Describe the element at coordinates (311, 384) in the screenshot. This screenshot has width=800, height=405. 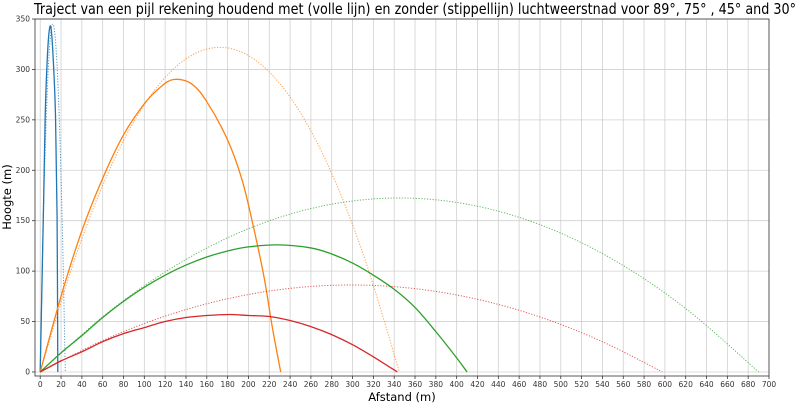
I see `x-tick-label: 260` at that location.